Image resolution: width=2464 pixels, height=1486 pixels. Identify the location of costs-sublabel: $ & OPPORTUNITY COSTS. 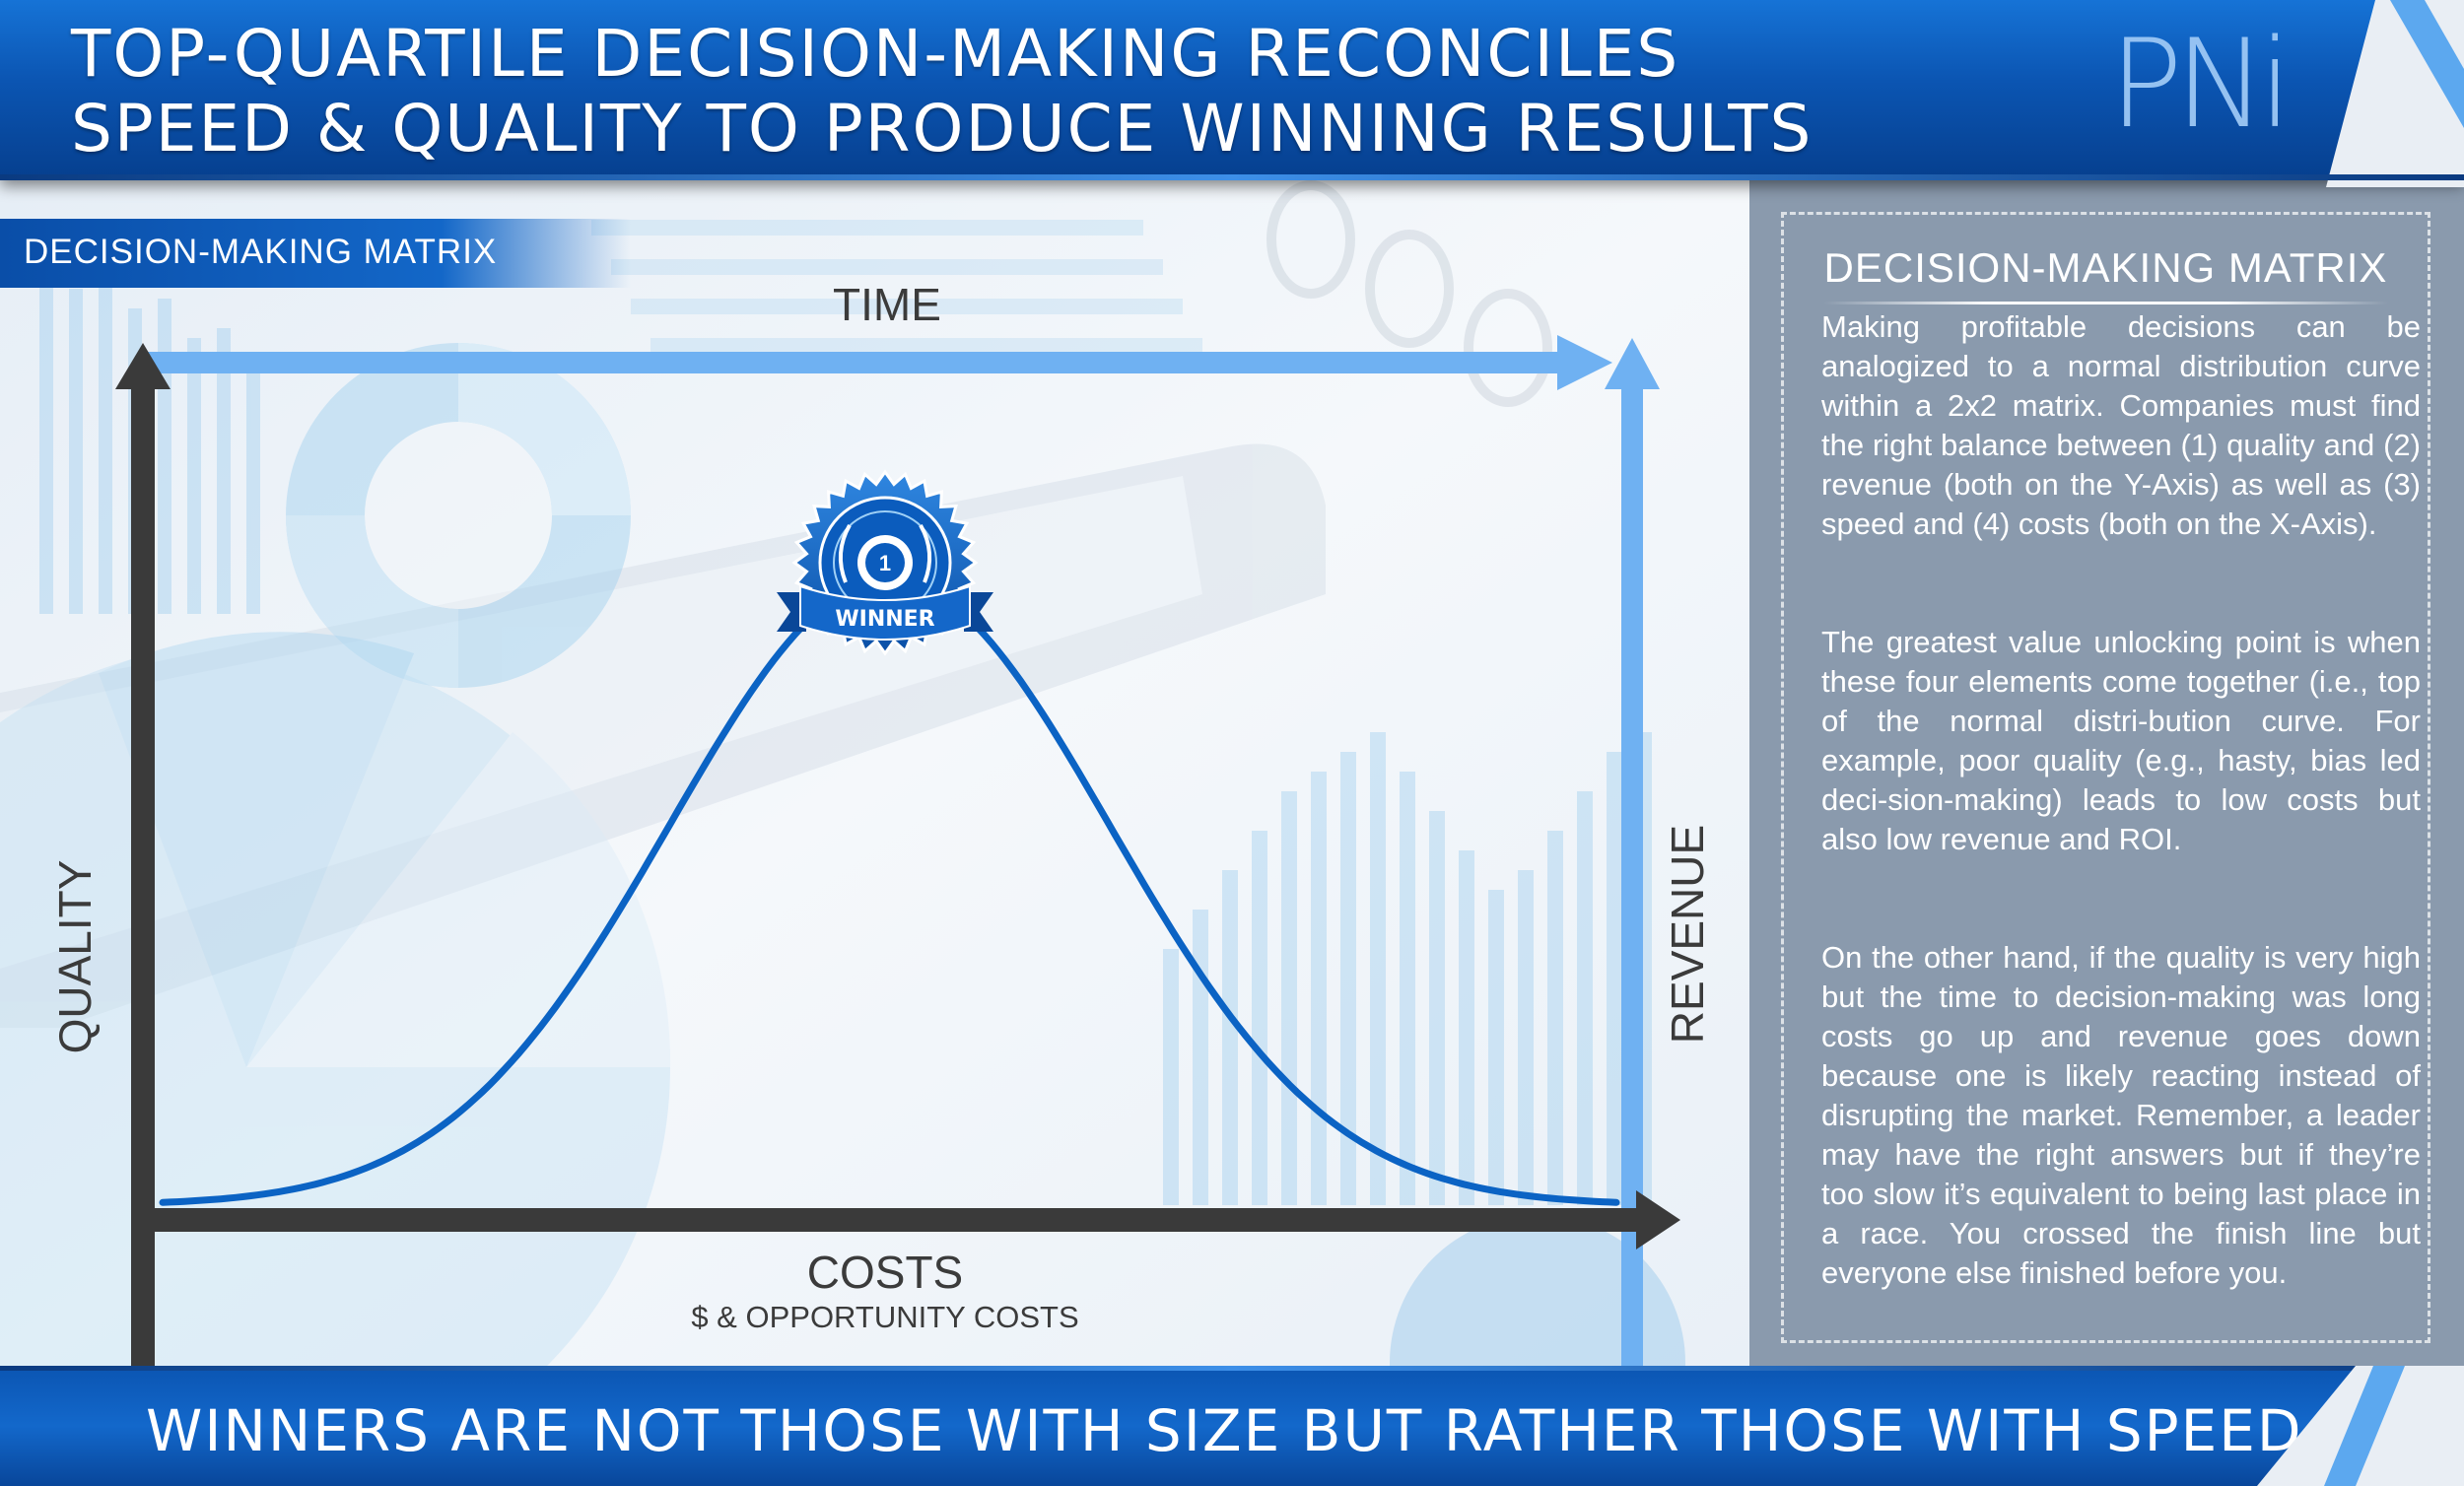
(884, 1317).